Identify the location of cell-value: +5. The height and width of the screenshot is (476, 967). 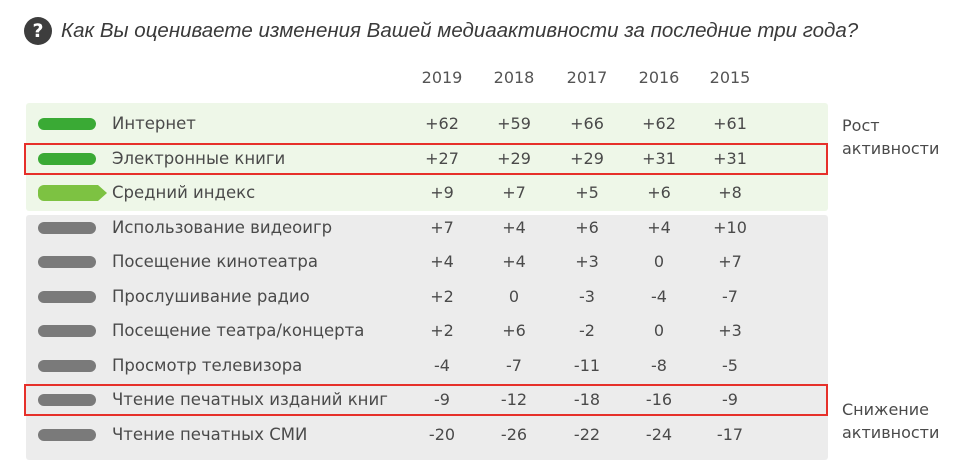
(587, 192).